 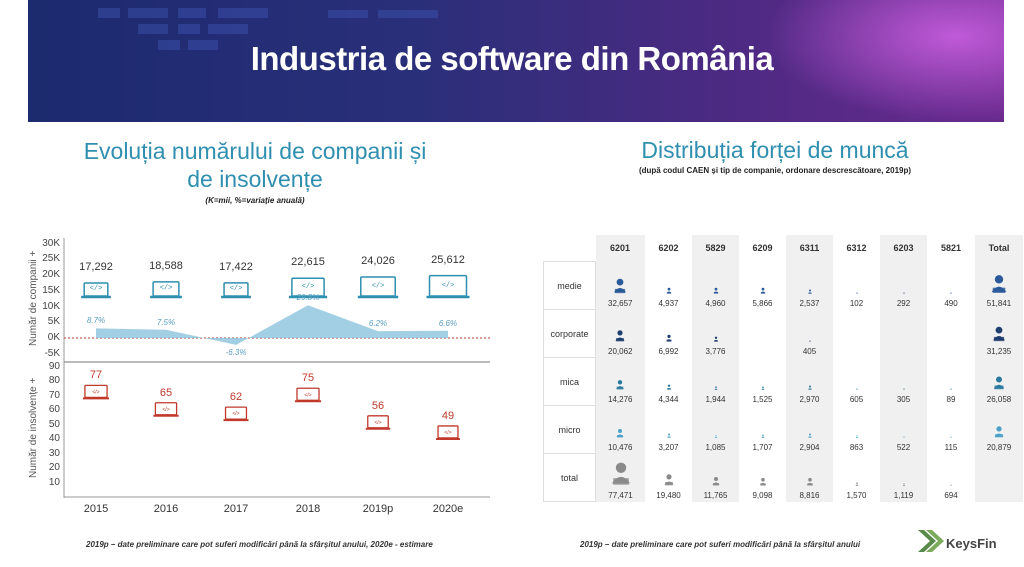 I want to click on table-cell: 4,960, so click(x=715, y=285).